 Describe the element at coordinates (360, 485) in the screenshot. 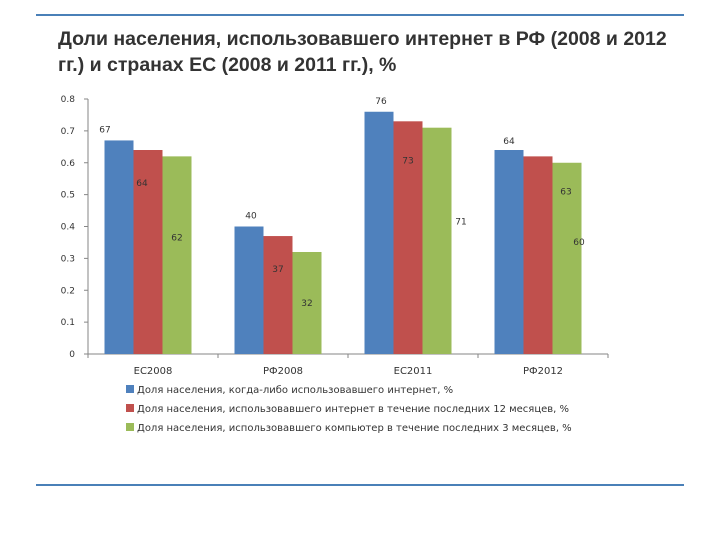

I see `bottom-divider` at that location.